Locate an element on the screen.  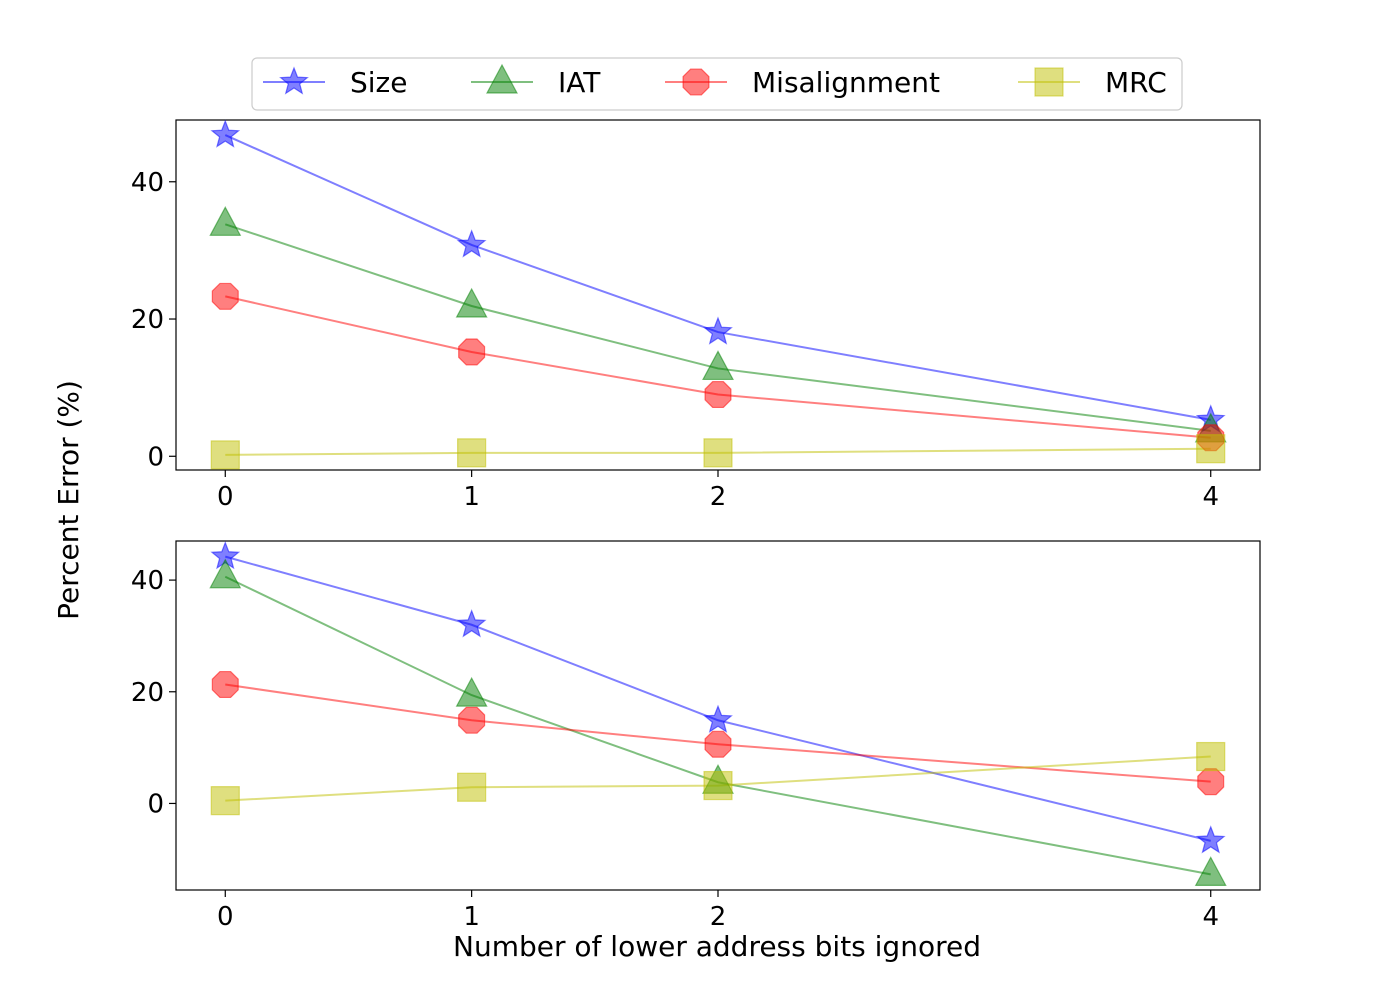
legend-entry-size: Size is located at coordinates (335, 82).